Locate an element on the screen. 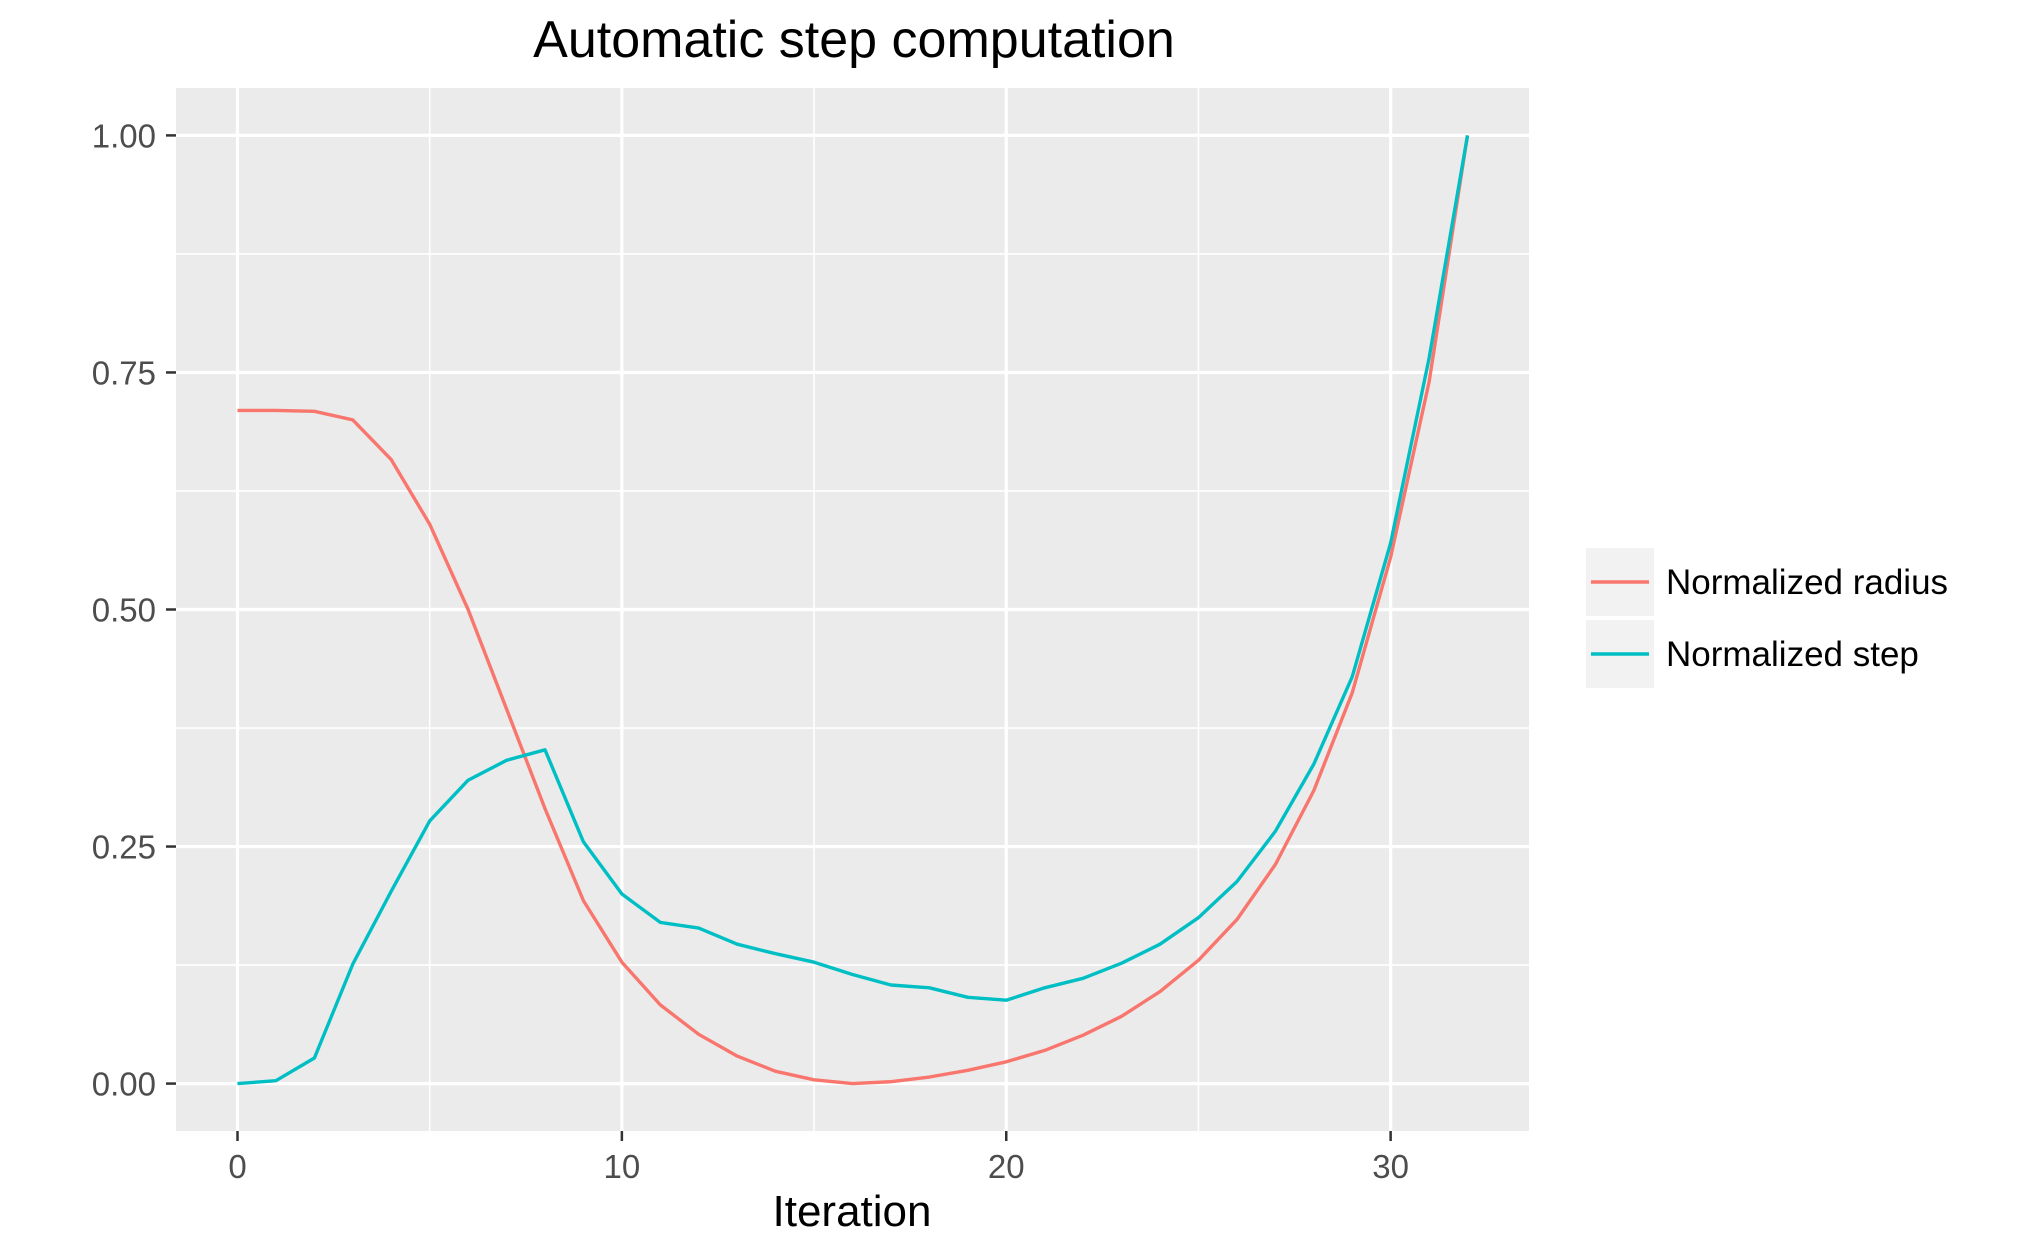  y-tick-label: 0.75 is located at coordinates (124, 372).